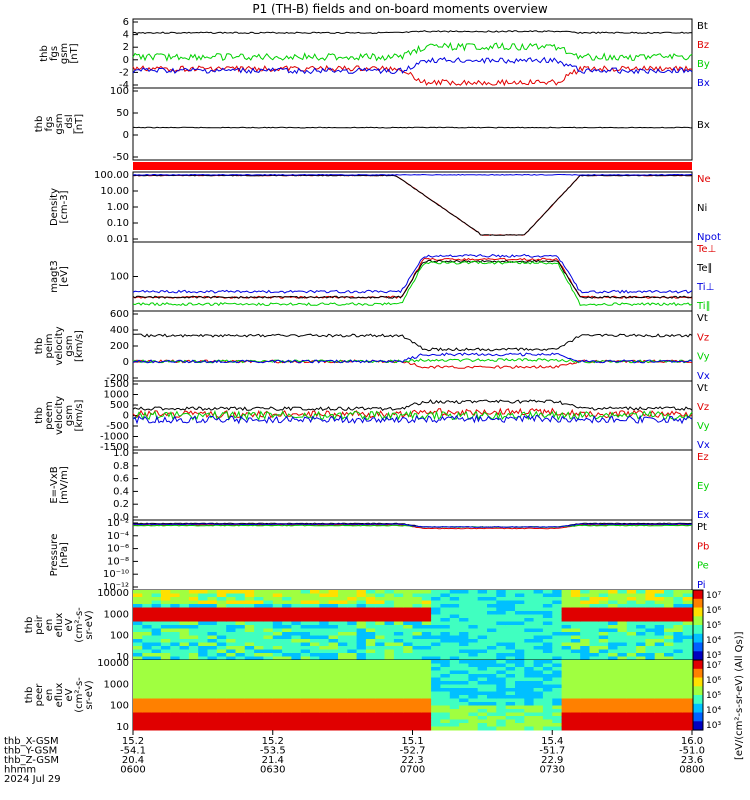  What do you see at coordinates (122, 657) in the screenshot?
I see `y-tick-label: 10` at bounding box center [122, 657].